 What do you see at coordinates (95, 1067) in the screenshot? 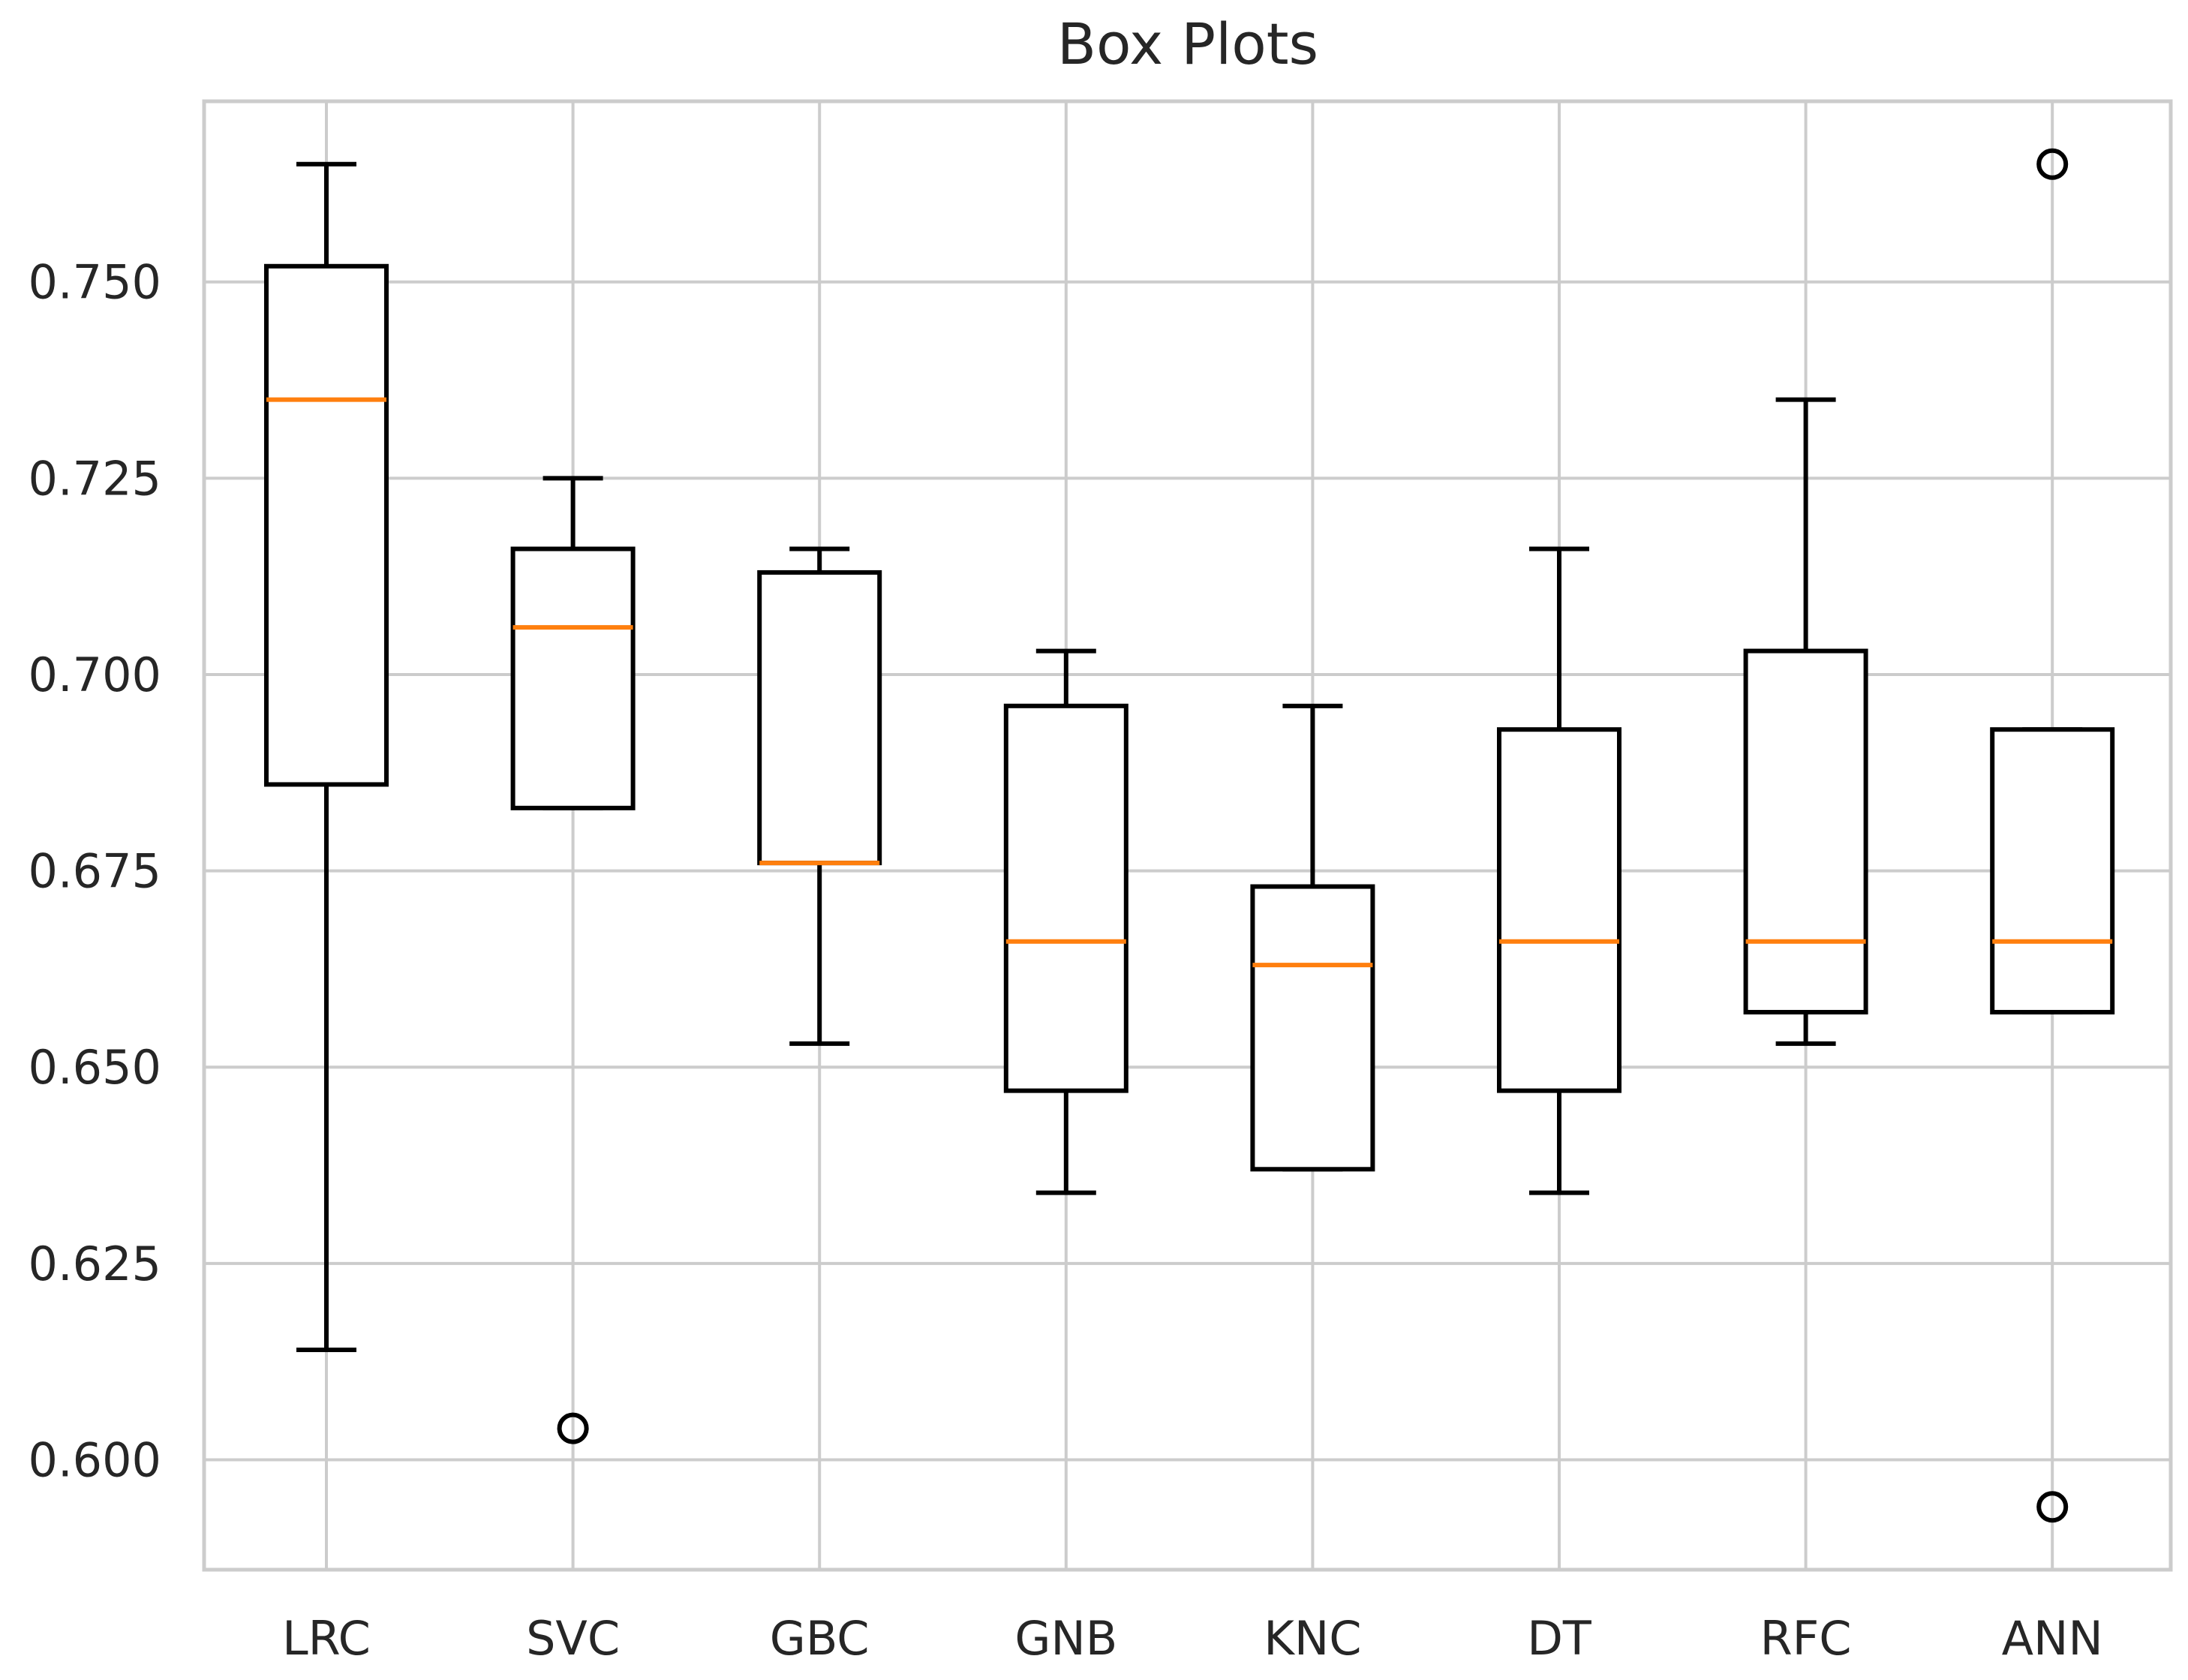
I see `y-tick-label: 0.650` at bounding box center [95, 1067].